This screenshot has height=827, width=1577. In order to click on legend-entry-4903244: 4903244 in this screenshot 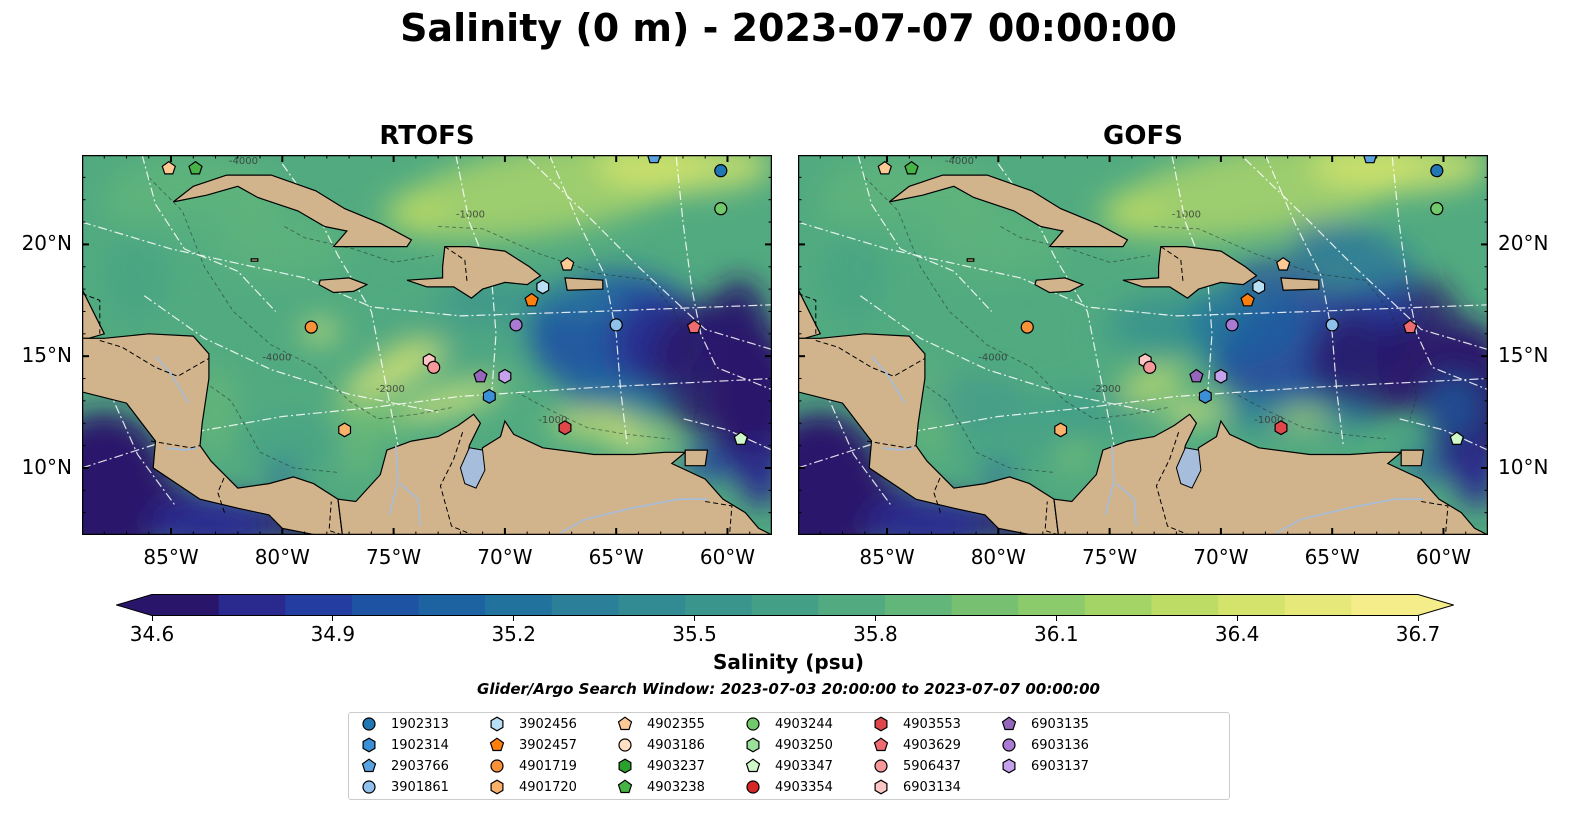, I will do `click(789, 724)`.